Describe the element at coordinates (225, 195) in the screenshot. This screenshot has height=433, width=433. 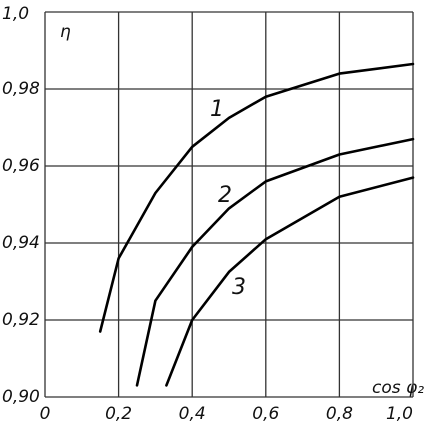
I see `curve-label: 2` at that location.